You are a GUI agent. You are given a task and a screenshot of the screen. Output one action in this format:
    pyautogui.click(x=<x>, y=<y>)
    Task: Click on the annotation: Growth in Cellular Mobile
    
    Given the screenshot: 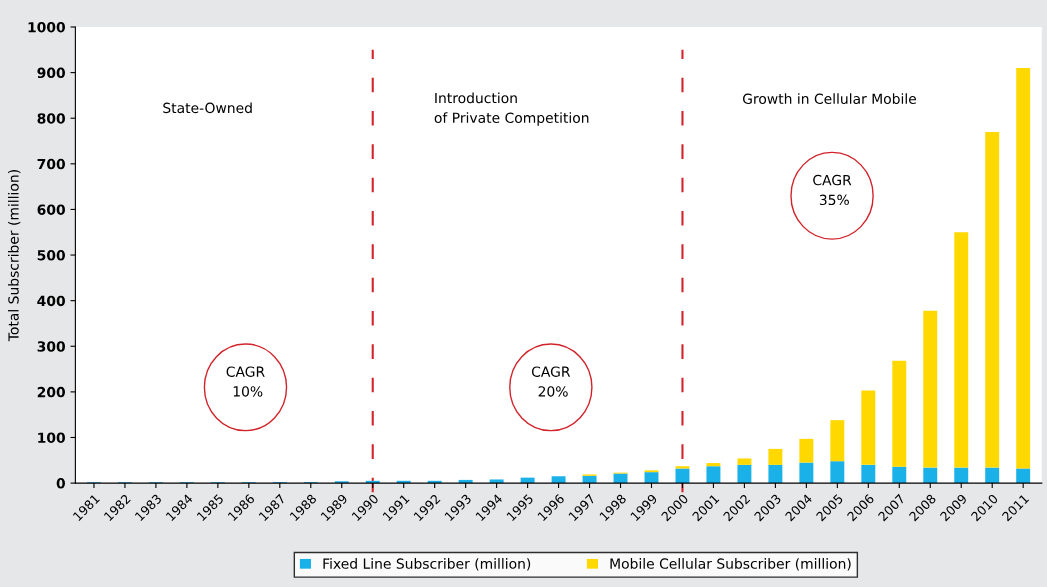 What is the action you would take?
    pyautogui.click(x=829, y=99)
    